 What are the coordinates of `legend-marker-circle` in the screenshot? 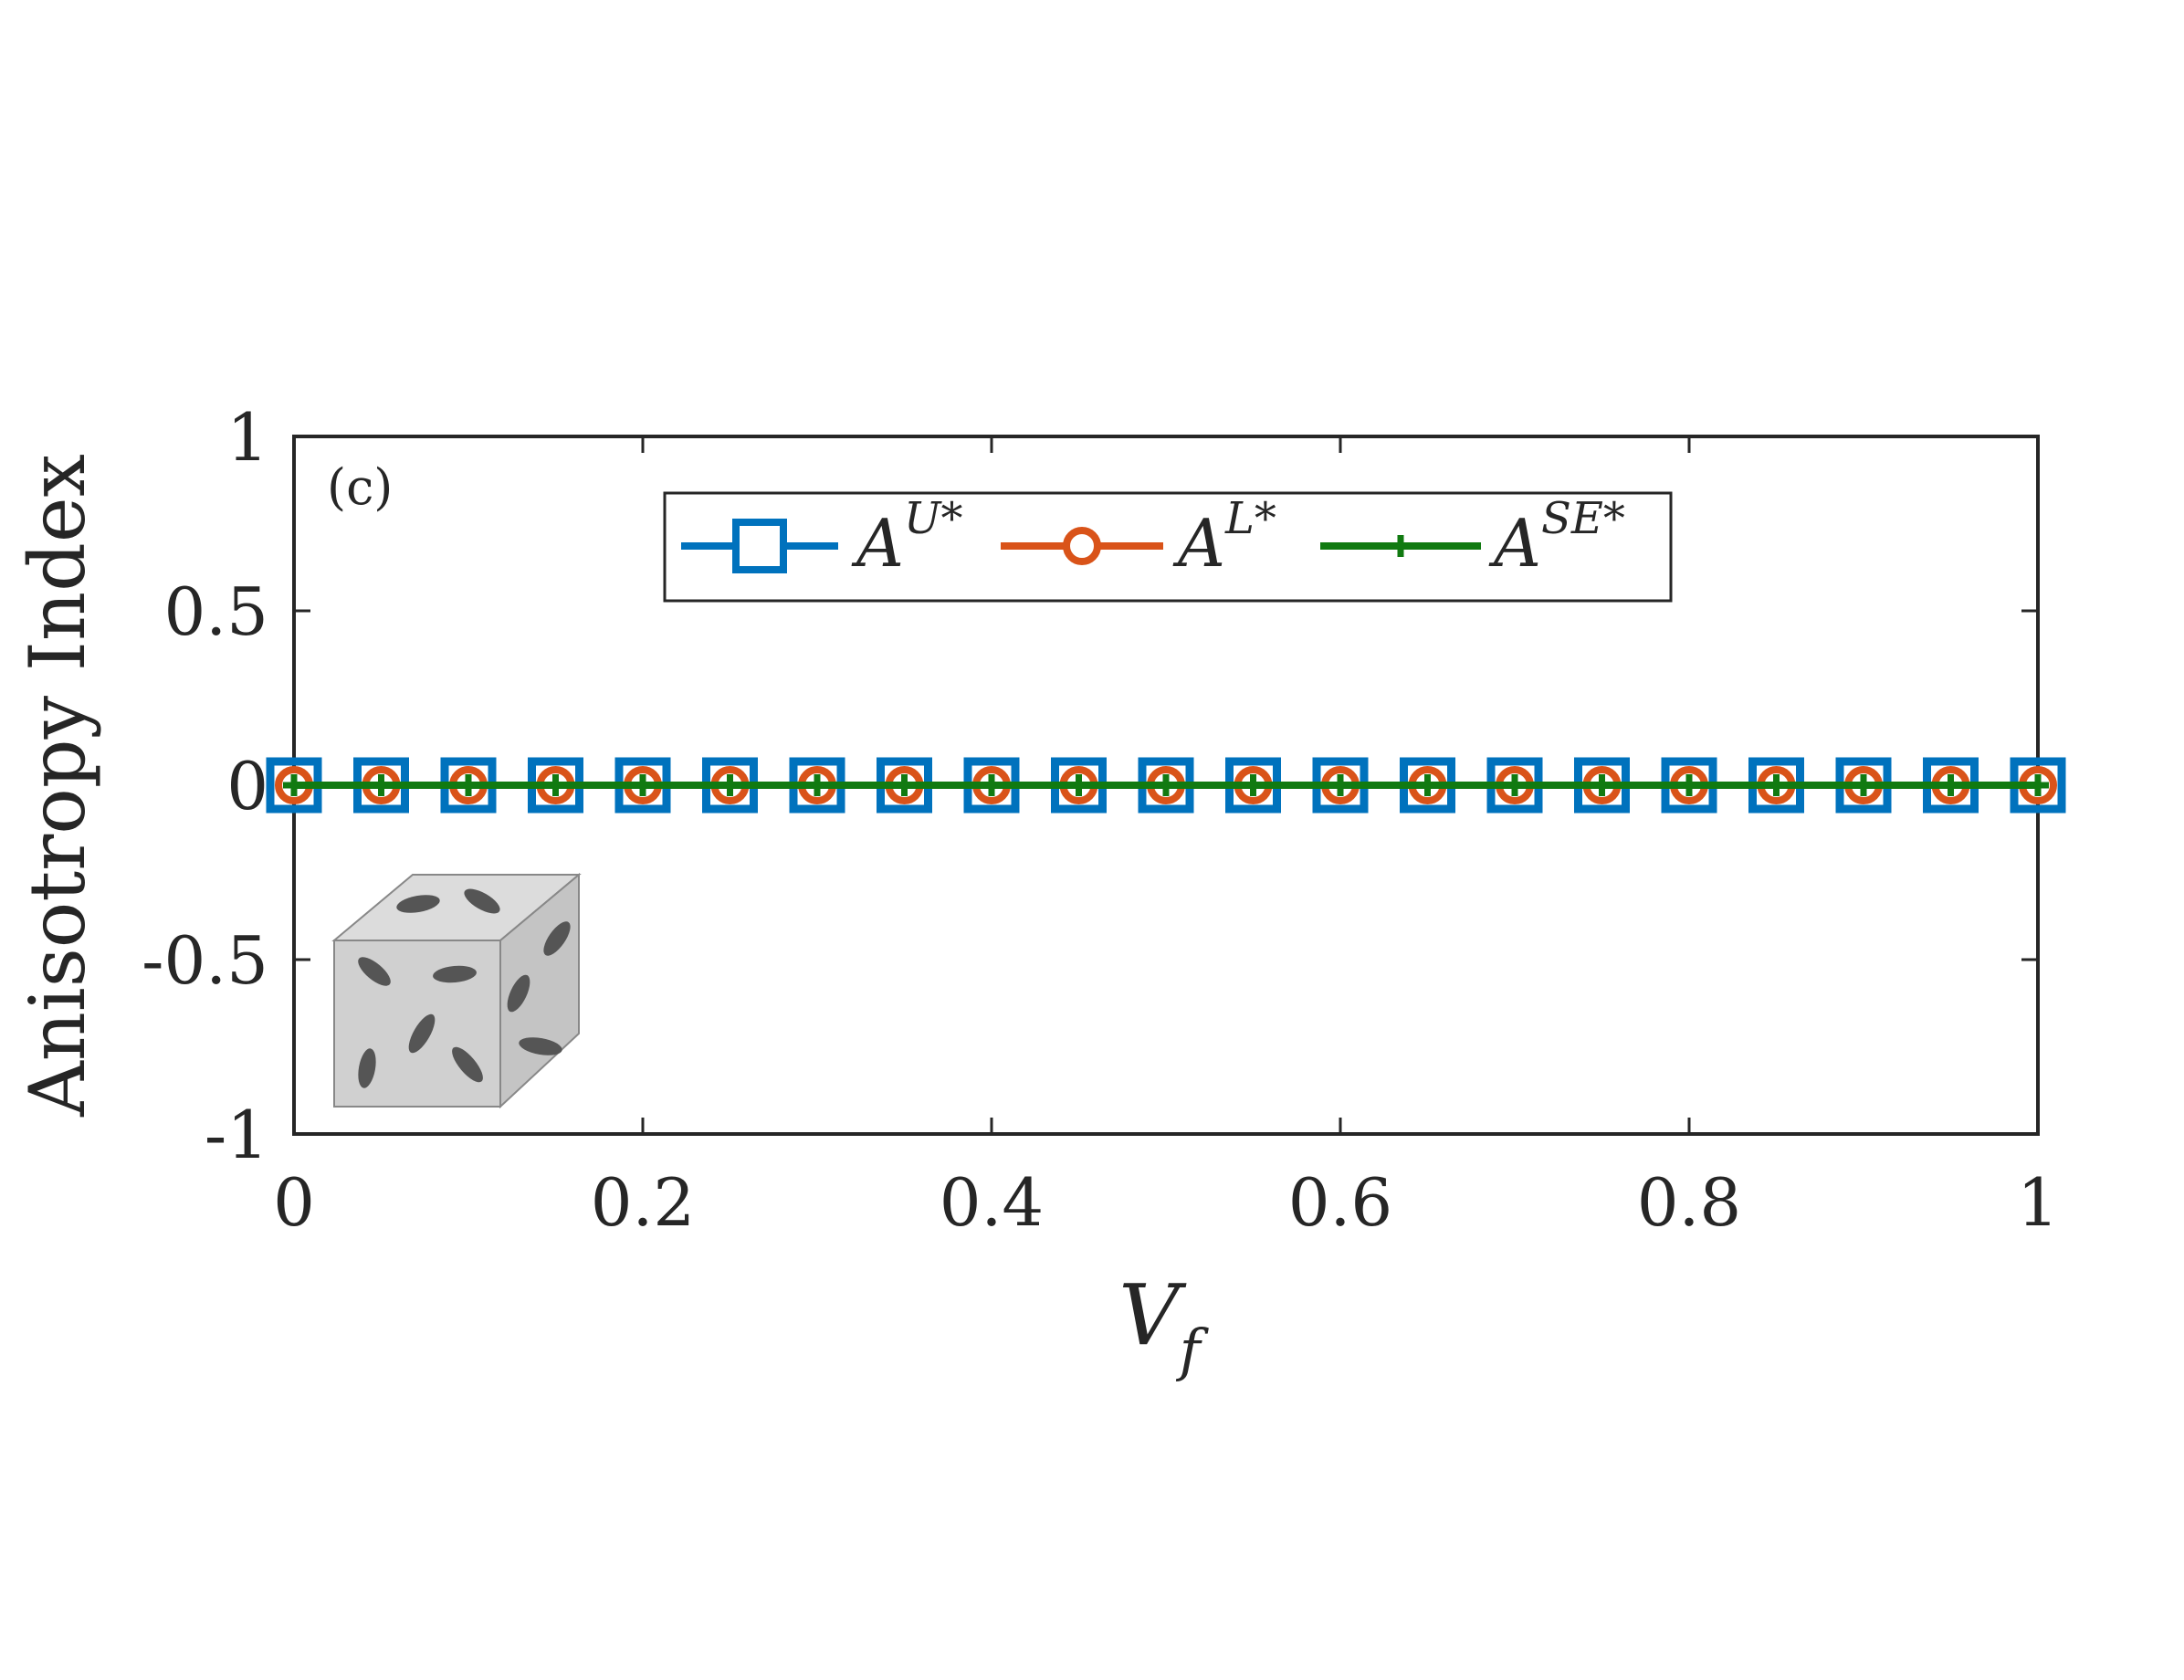 It's located at (1082, 546).